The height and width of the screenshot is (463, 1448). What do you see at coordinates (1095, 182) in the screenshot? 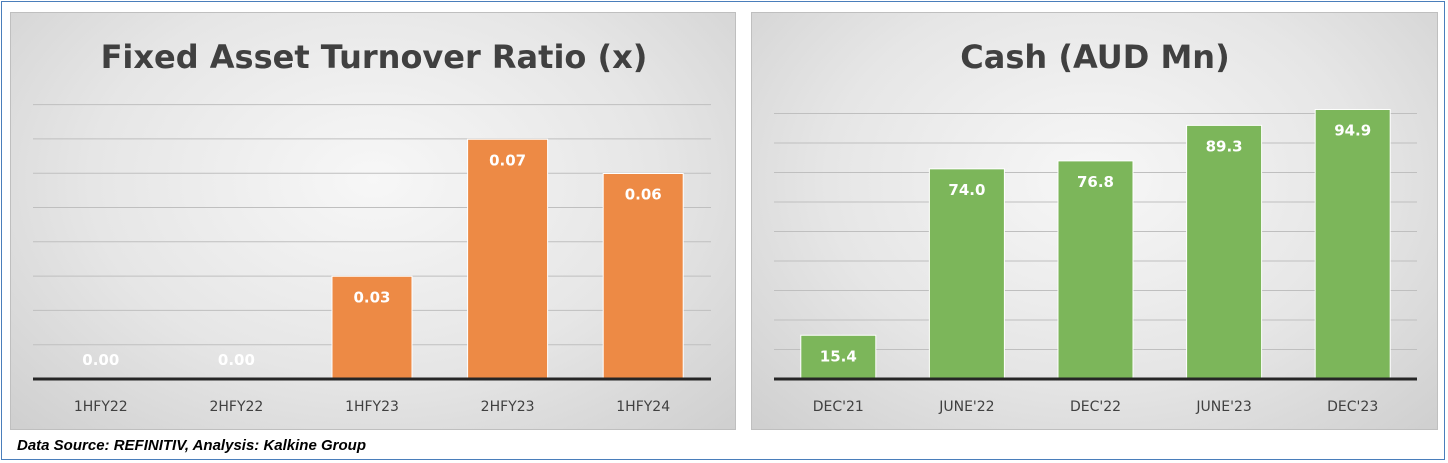
I see `data-label: 76.8` at bounding box center [1095, 182].